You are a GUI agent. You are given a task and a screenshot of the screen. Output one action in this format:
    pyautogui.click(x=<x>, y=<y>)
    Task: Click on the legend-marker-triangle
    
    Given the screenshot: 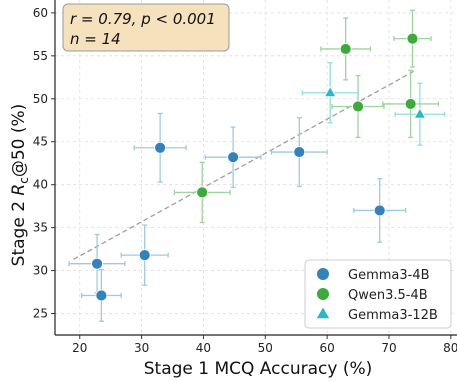 What is the action you would take?
    pyautogui.click(x=323, y=313)
    